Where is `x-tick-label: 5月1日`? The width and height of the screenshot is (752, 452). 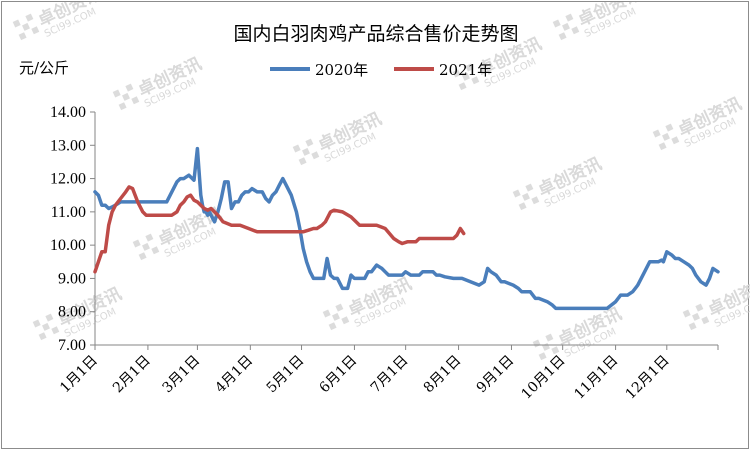
x-tick-label: 5月1日 is located at coordinates (286, 375).